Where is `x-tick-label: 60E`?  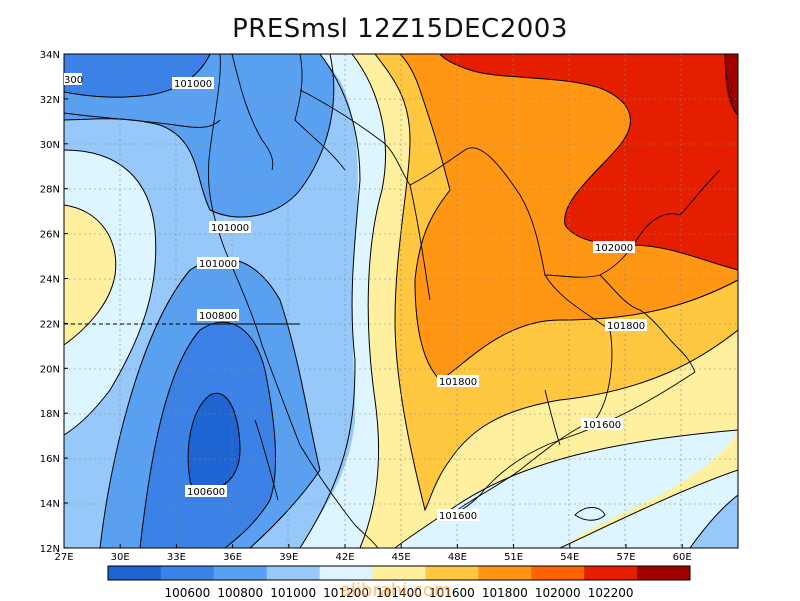
x-tick-label: 60E is located at coordinates (682, 557).